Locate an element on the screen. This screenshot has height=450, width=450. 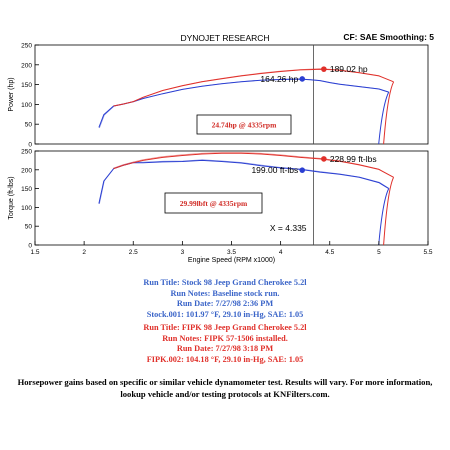
torque-marker-label: 228.99 ft-lbs is located at coordinates (353, 159).